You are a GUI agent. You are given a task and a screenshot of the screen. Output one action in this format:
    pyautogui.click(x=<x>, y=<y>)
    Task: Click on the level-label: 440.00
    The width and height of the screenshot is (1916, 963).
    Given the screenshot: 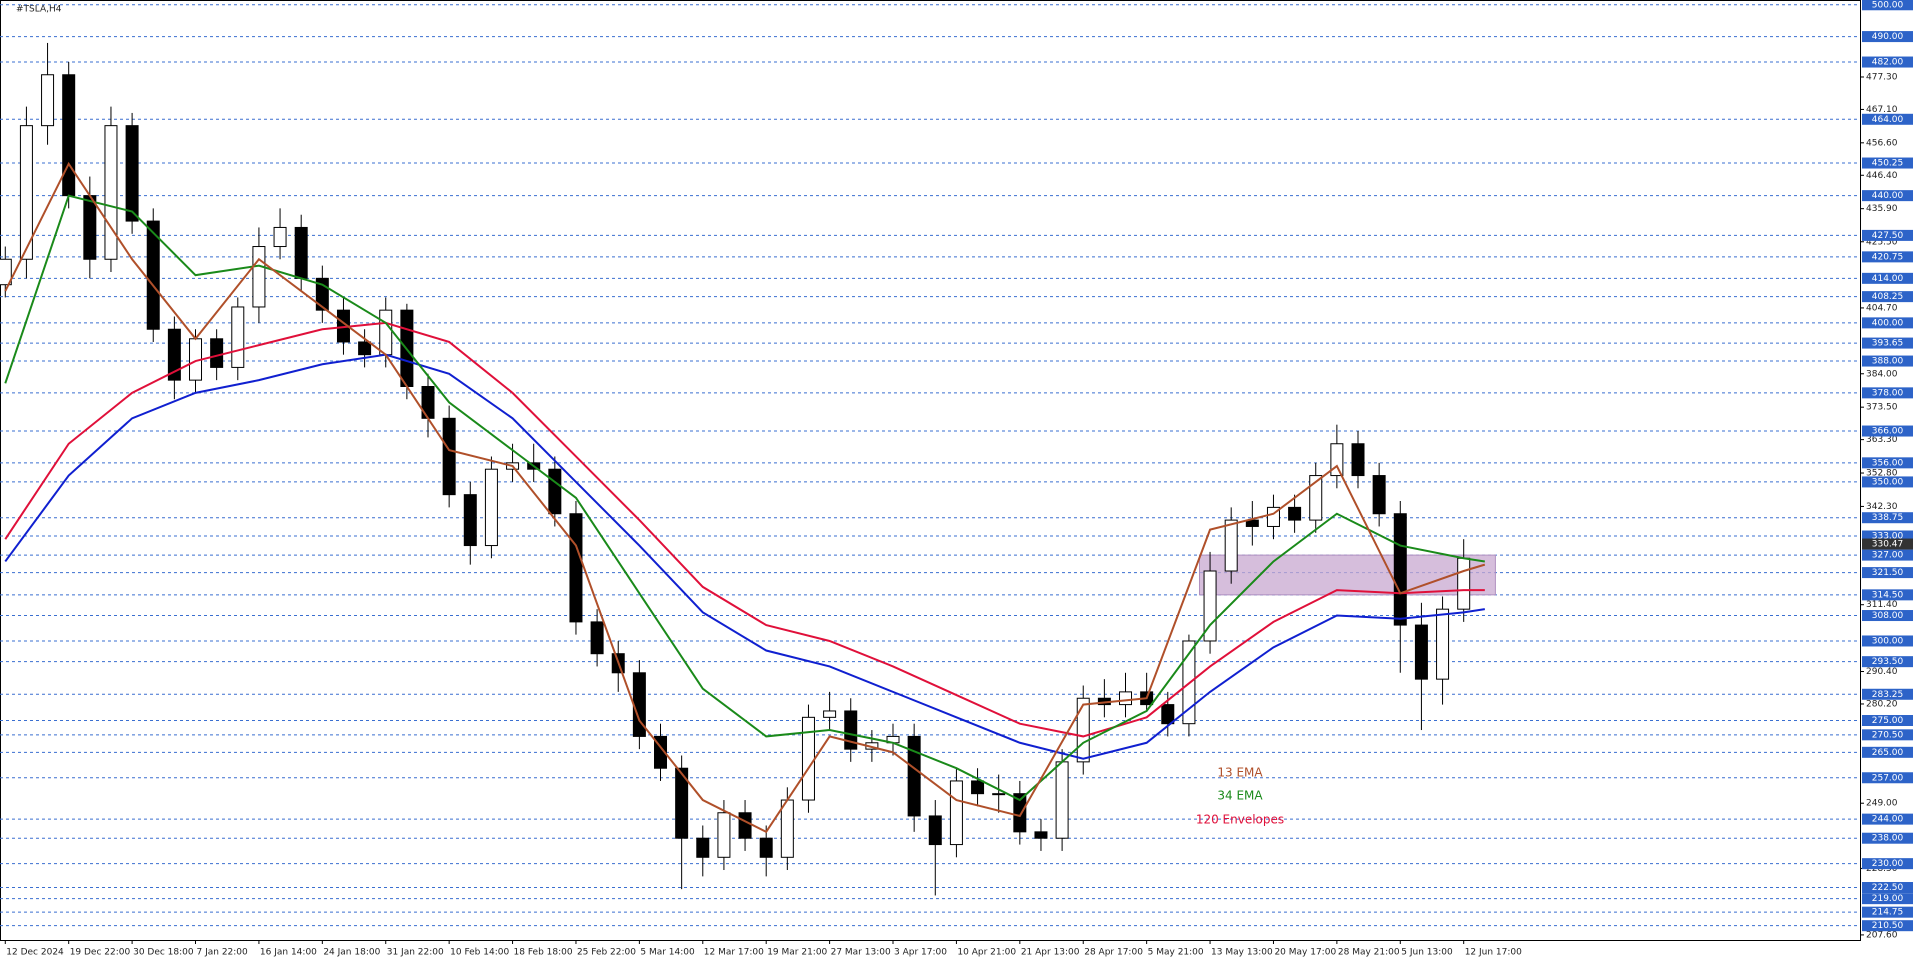 What is the action you would take?
    pyautogui.click(x=1888, y=196)
    